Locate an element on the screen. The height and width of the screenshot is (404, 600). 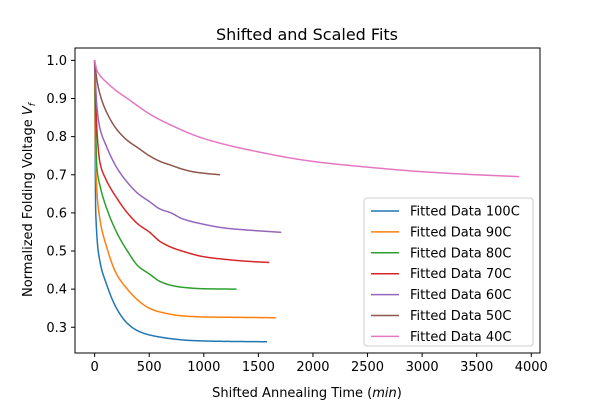
series-line-fitted-data-80c is located at coordinates (165, 174).